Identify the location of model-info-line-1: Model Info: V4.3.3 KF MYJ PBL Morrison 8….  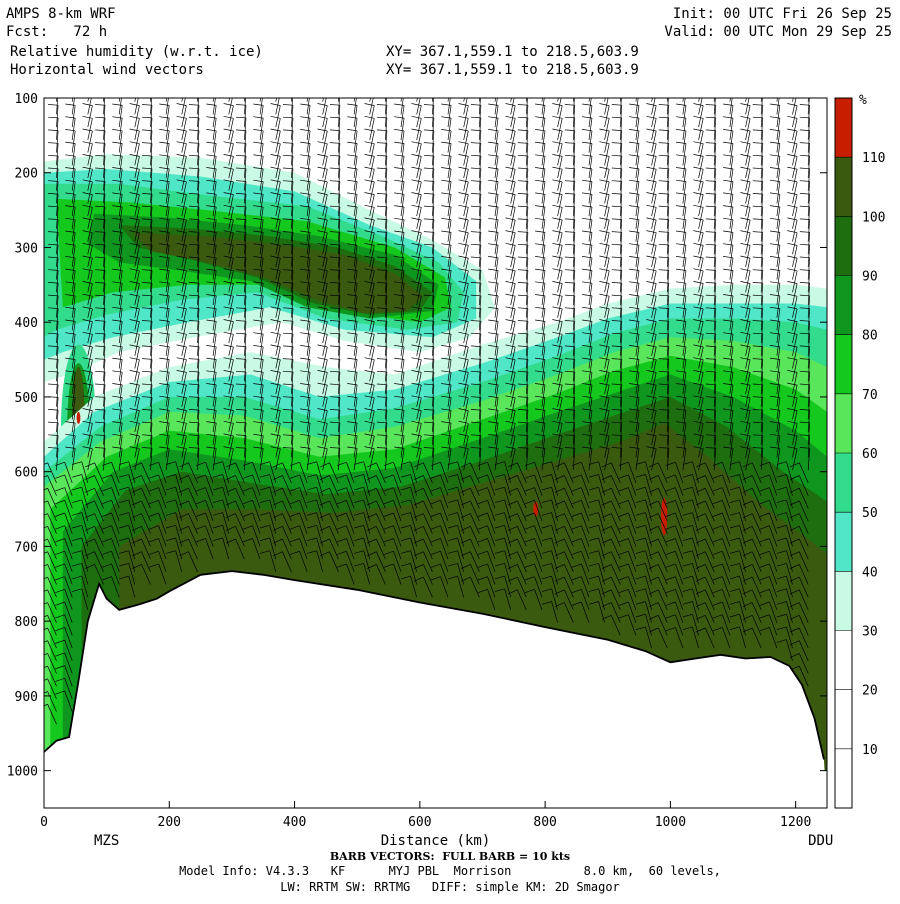
(450, 871).